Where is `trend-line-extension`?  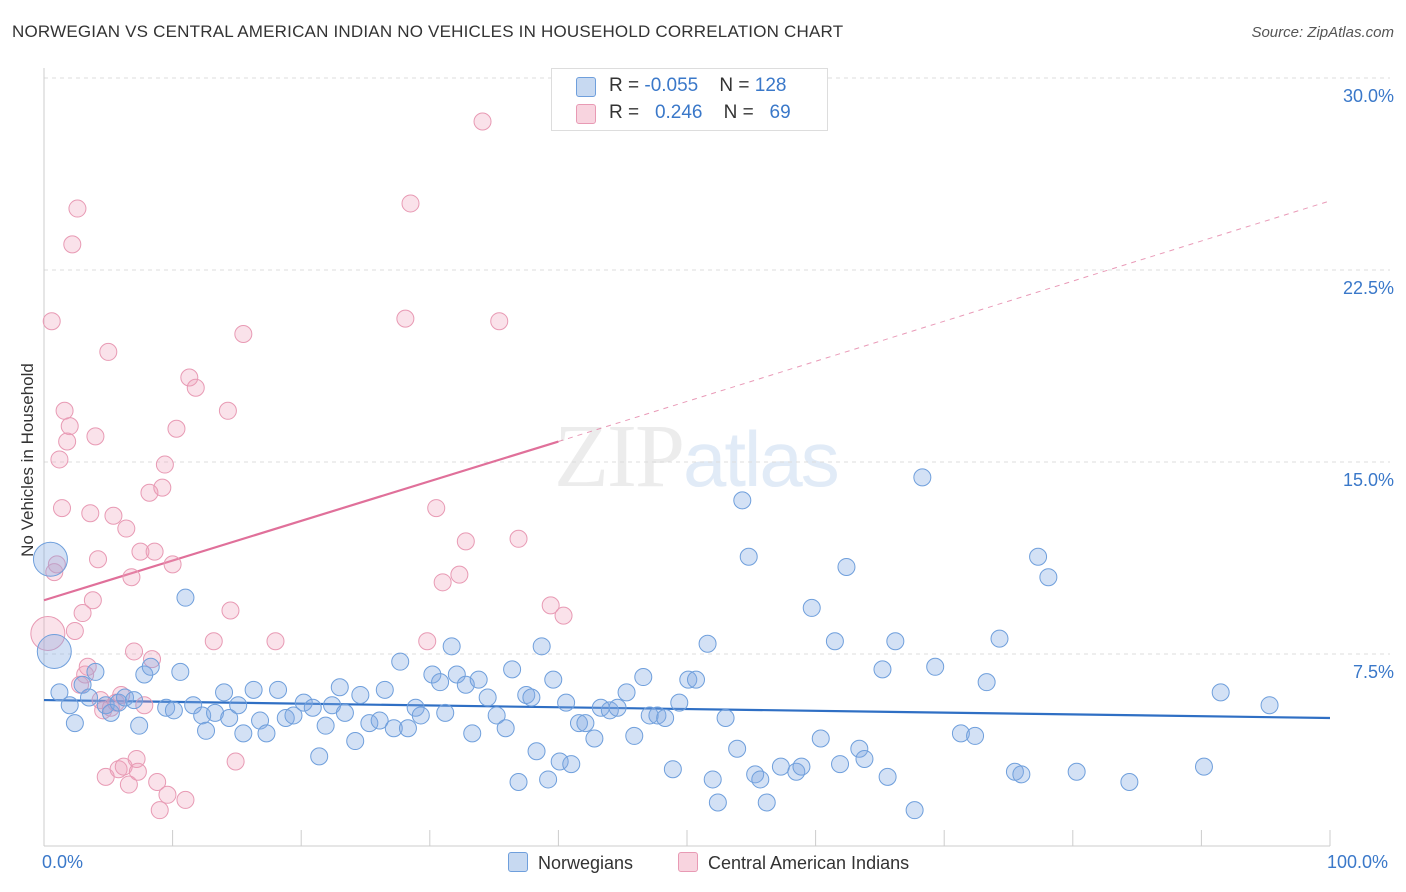 trend-line-extension is located at coordinates (944, 321).